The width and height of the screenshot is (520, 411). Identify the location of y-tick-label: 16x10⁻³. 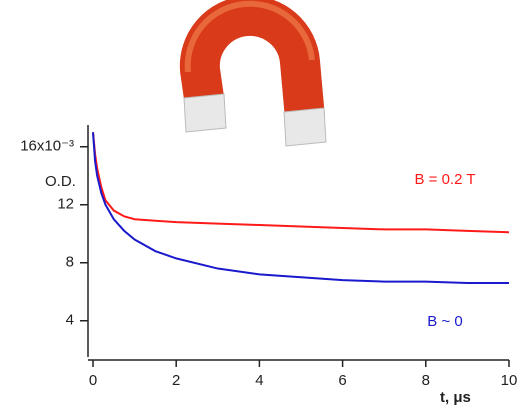
(47, 146).